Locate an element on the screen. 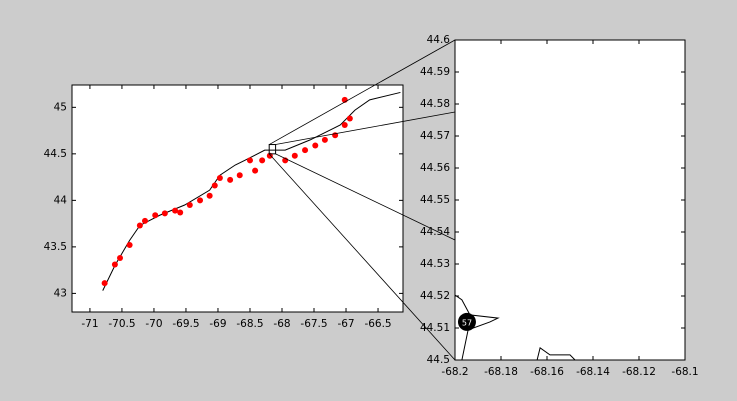 This screenshot has width=737, height=401. x-tick-label: -68.1 is located at coordinates (684, 372).